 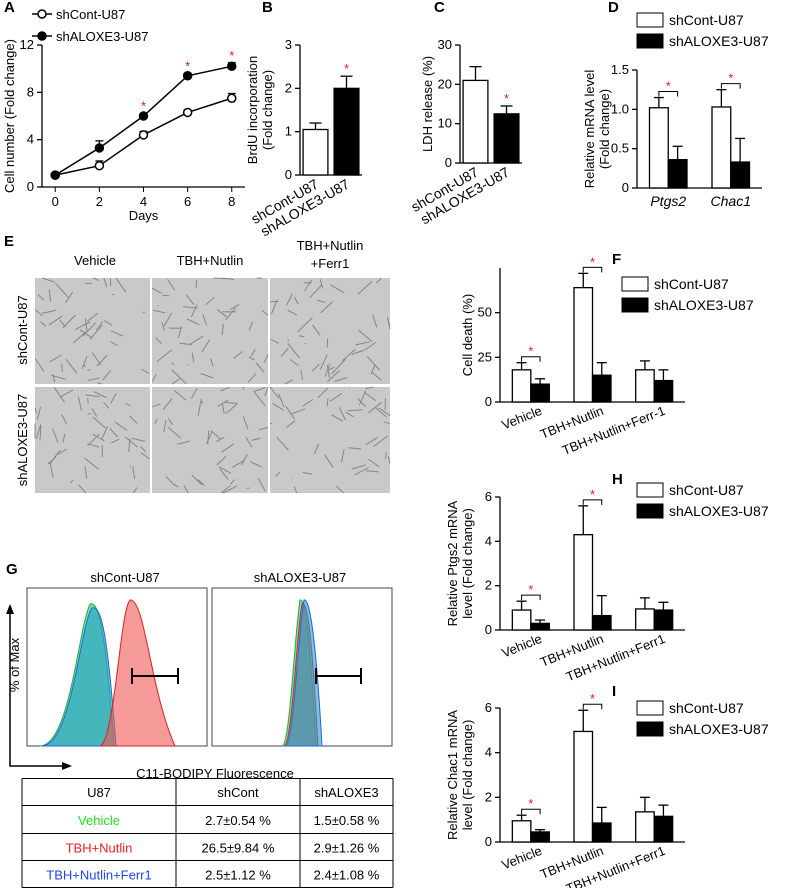 What do you see at coordinates (300, 577) in the screenshot?
I see `histogram-title: shALOXE3-U87` at bounding box center [300, 577].